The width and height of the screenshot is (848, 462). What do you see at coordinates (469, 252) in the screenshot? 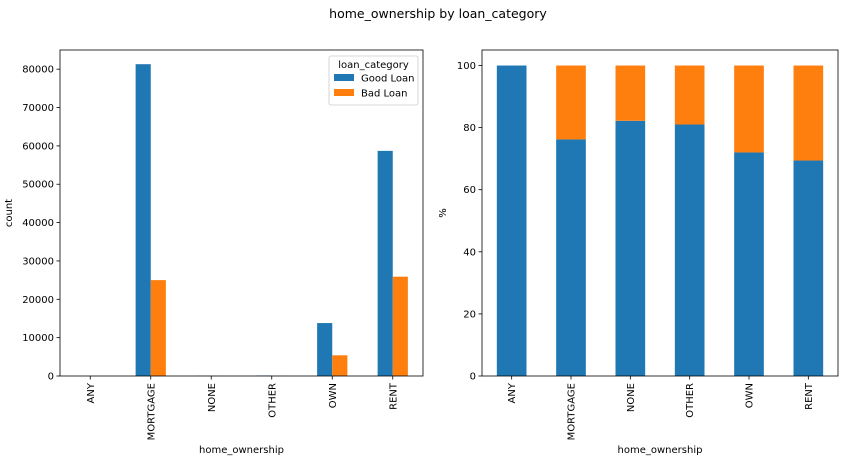
I see `c1-ytick-label: 40` at bounding box center [469, 252].